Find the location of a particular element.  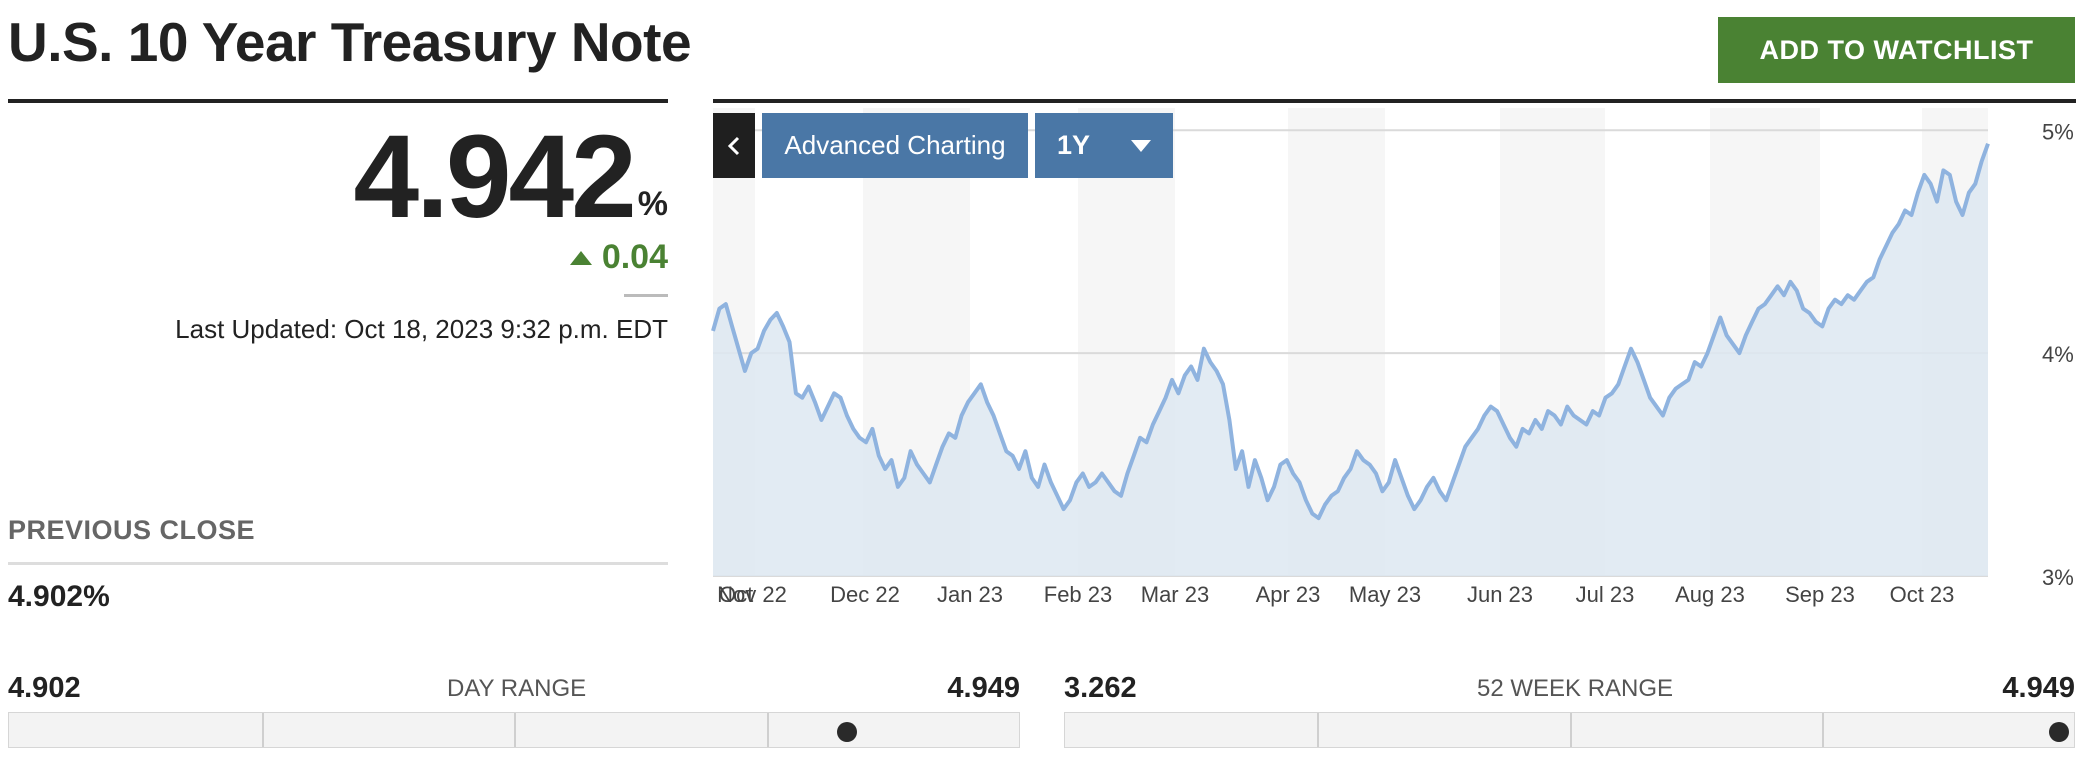

page-title: U.S. 10 Year Treasury Note is located at coordinates (350, 42).